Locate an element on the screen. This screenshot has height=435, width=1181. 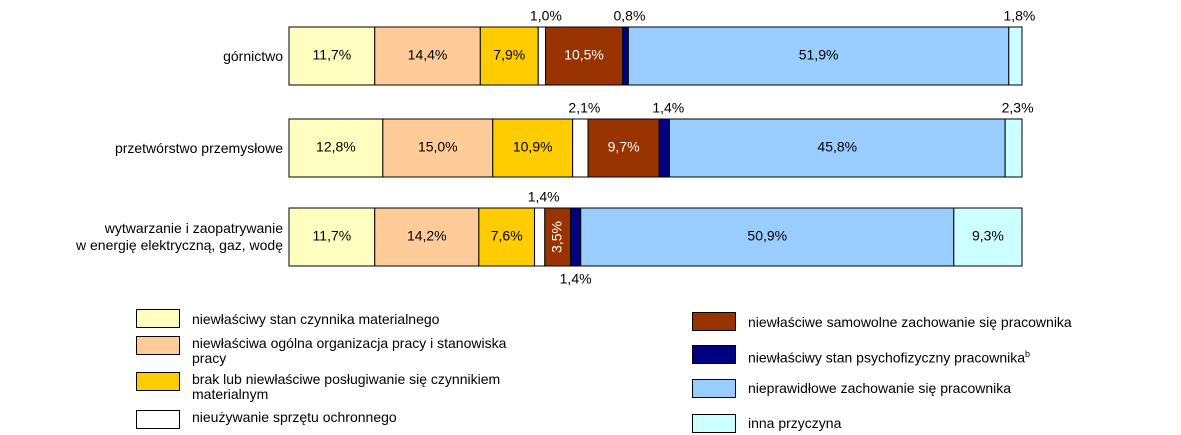
value-label: 1,0% is located at coordinates (546, 16).